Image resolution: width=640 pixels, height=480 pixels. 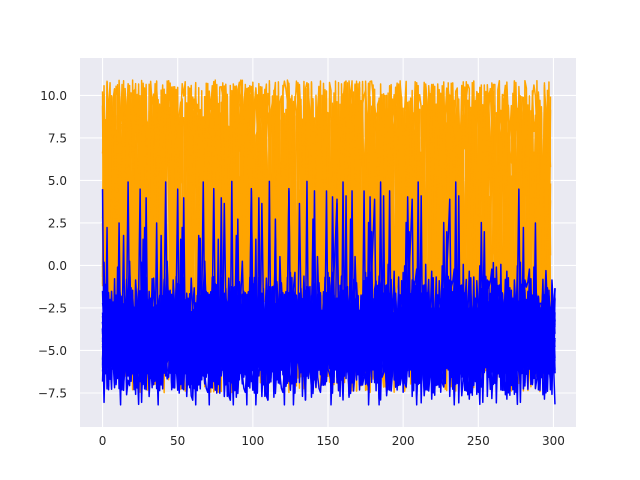 What do you see at coordinates (52, 308) in the screenshot?
I see `y-tick-label: −2.5` at bounding box center [52, 308].